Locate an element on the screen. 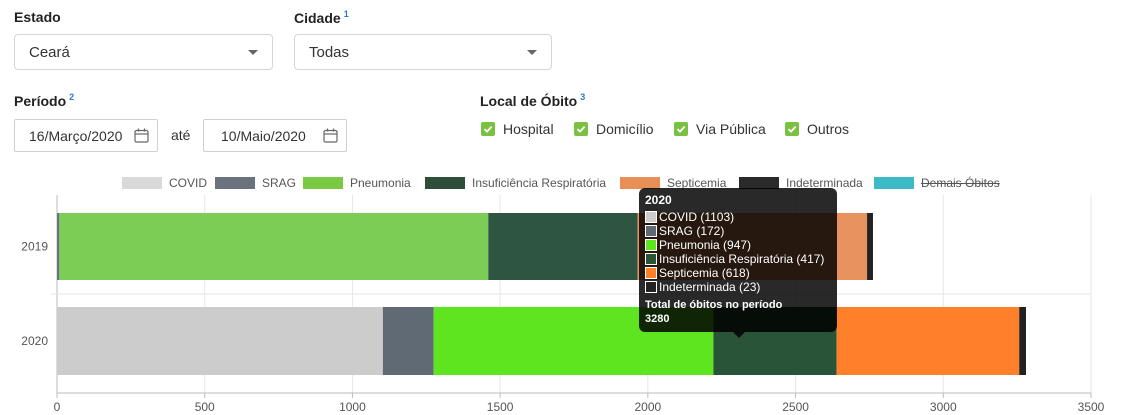 Image resolution: width=1121 pixels, height=415 pixels. checkbox-hospital: Hospital is located at coordinates (517, 129).